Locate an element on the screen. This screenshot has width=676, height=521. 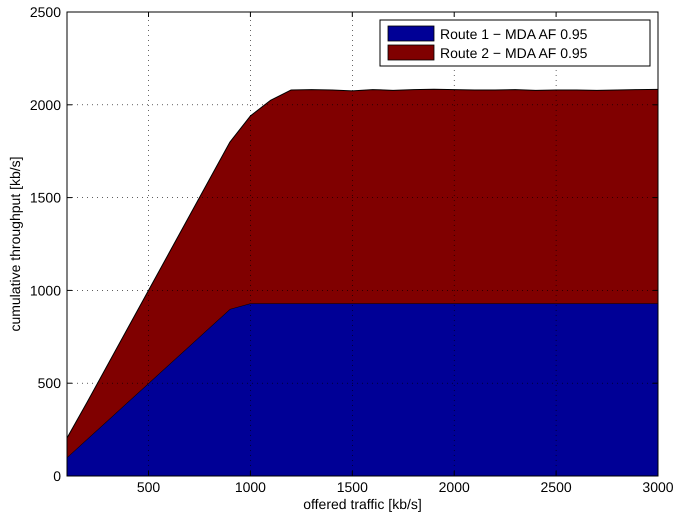
y-tick-label: 2000 is located at coordinates (46, 104).